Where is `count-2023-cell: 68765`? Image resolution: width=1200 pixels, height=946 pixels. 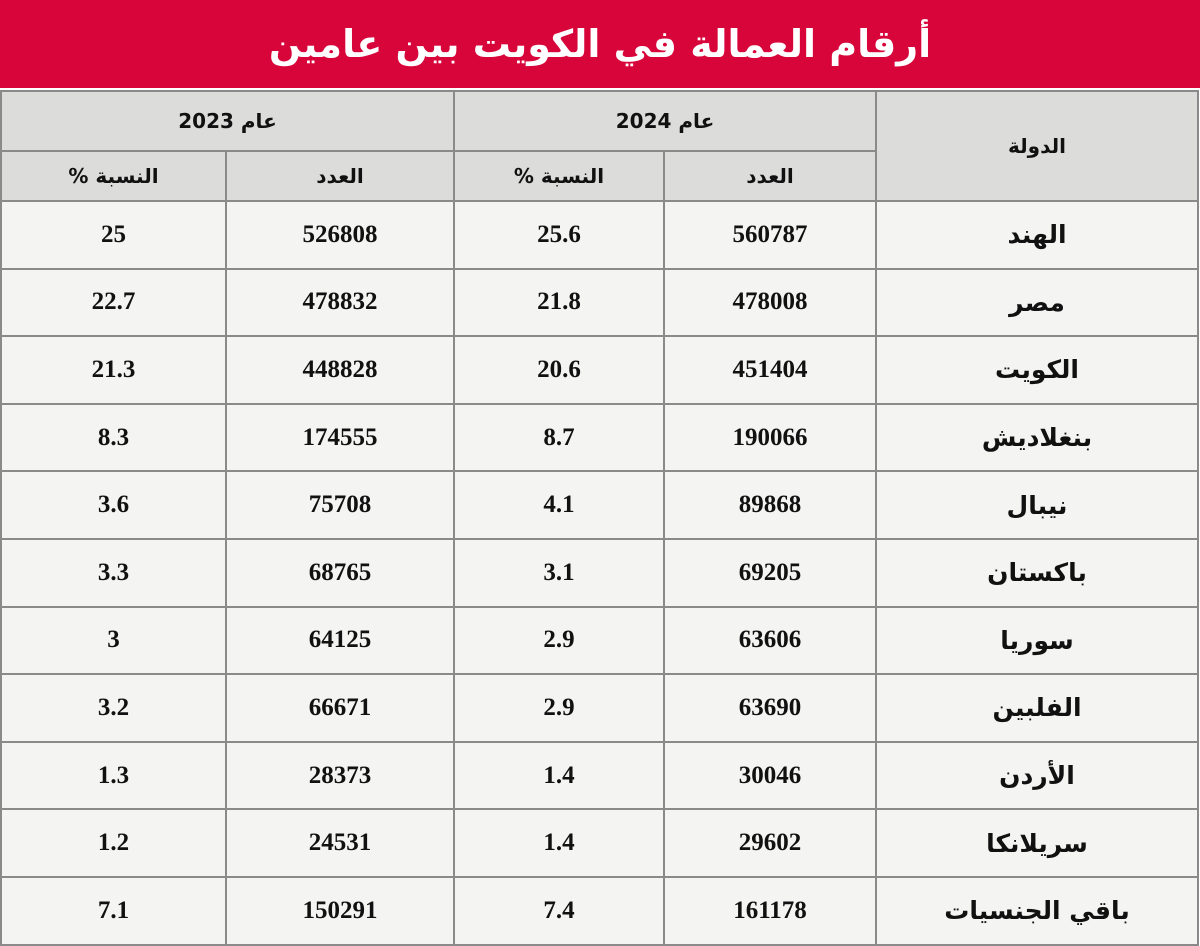 count-2023-cell: 68765 is located at coordinates (340, 572).